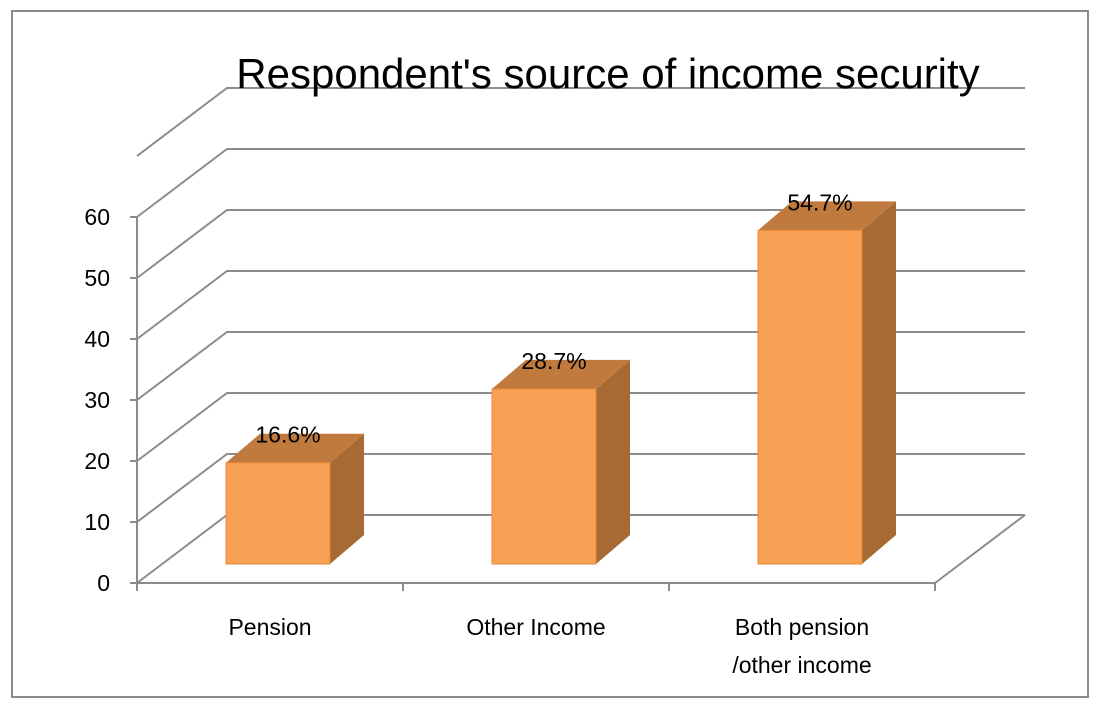 The image size is (1095, 703). I want to click on data-label: 16.6%, so click(287, 435).